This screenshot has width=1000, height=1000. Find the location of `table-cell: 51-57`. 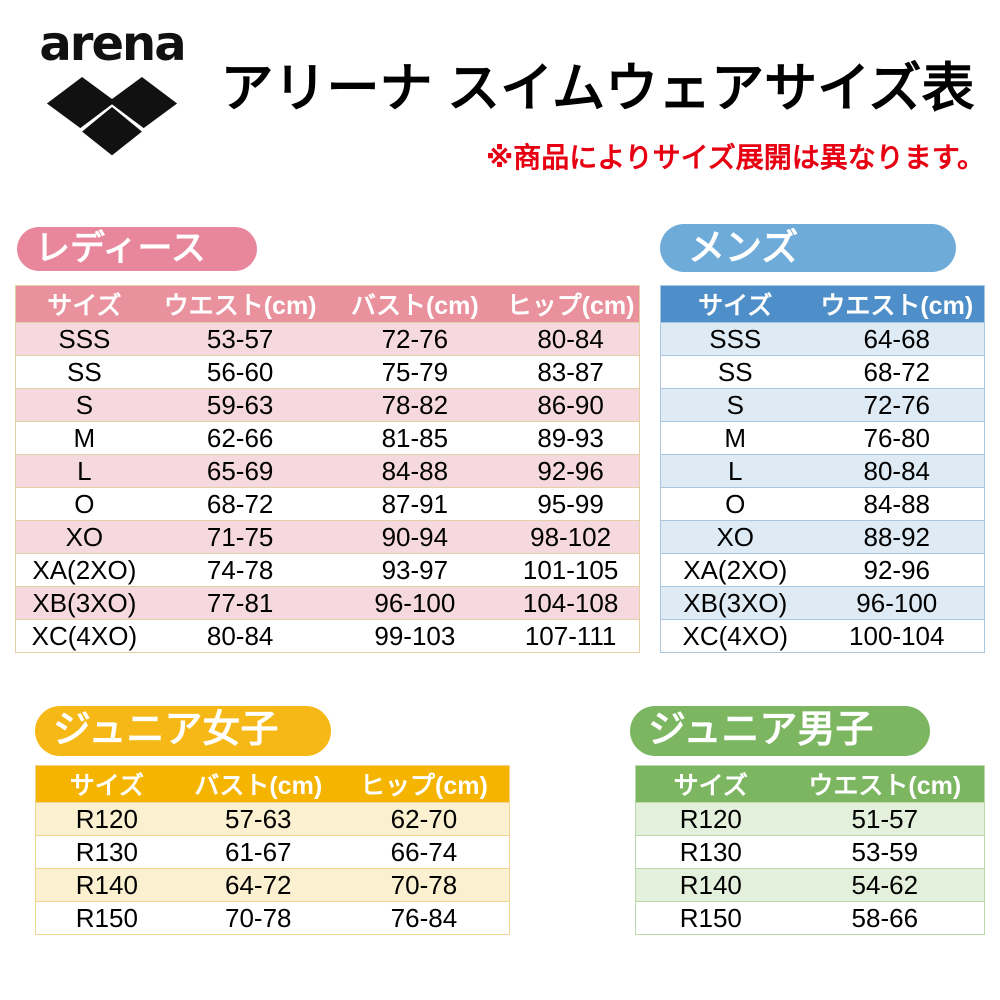

table-cell: 51-57 is located at coordinates (885, 819).